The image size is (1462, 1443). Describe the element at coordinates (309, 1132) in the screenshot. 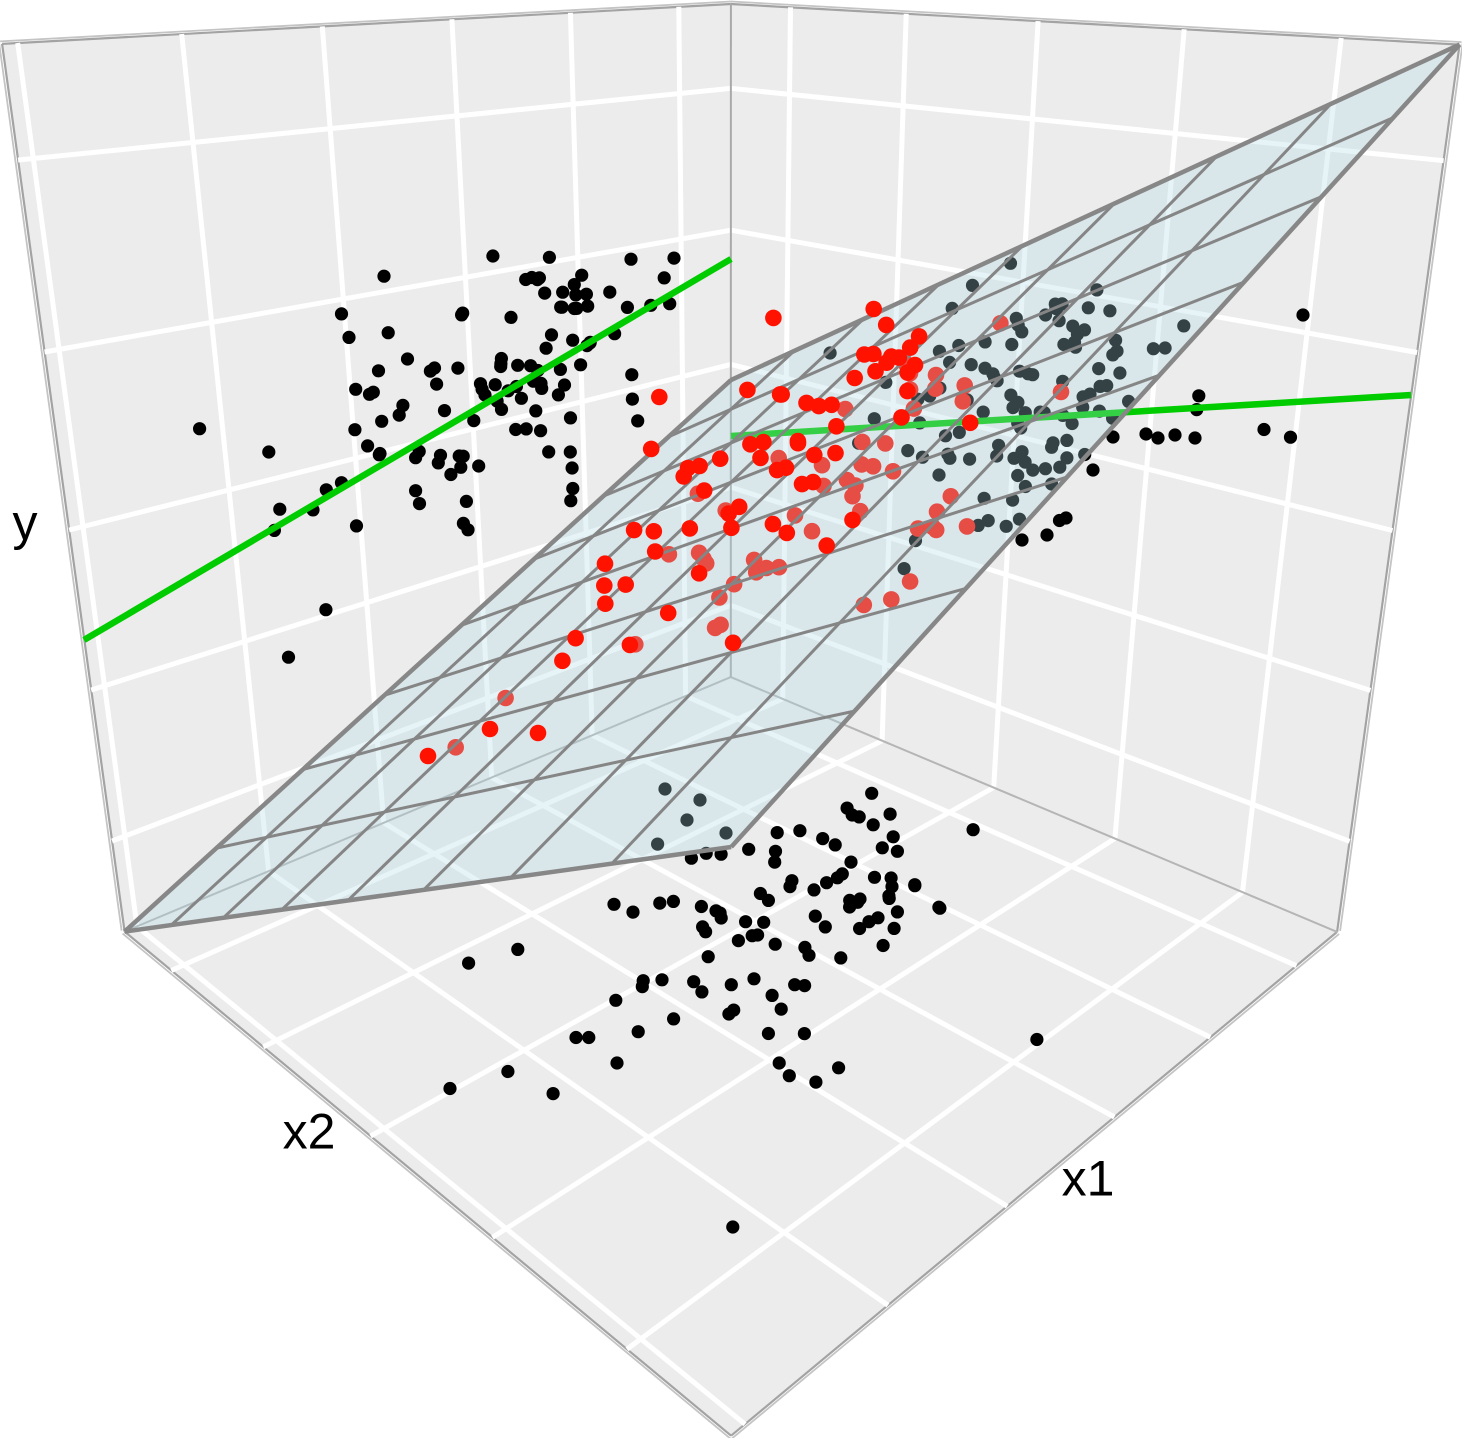

I see `svg-text: x2` at that location.